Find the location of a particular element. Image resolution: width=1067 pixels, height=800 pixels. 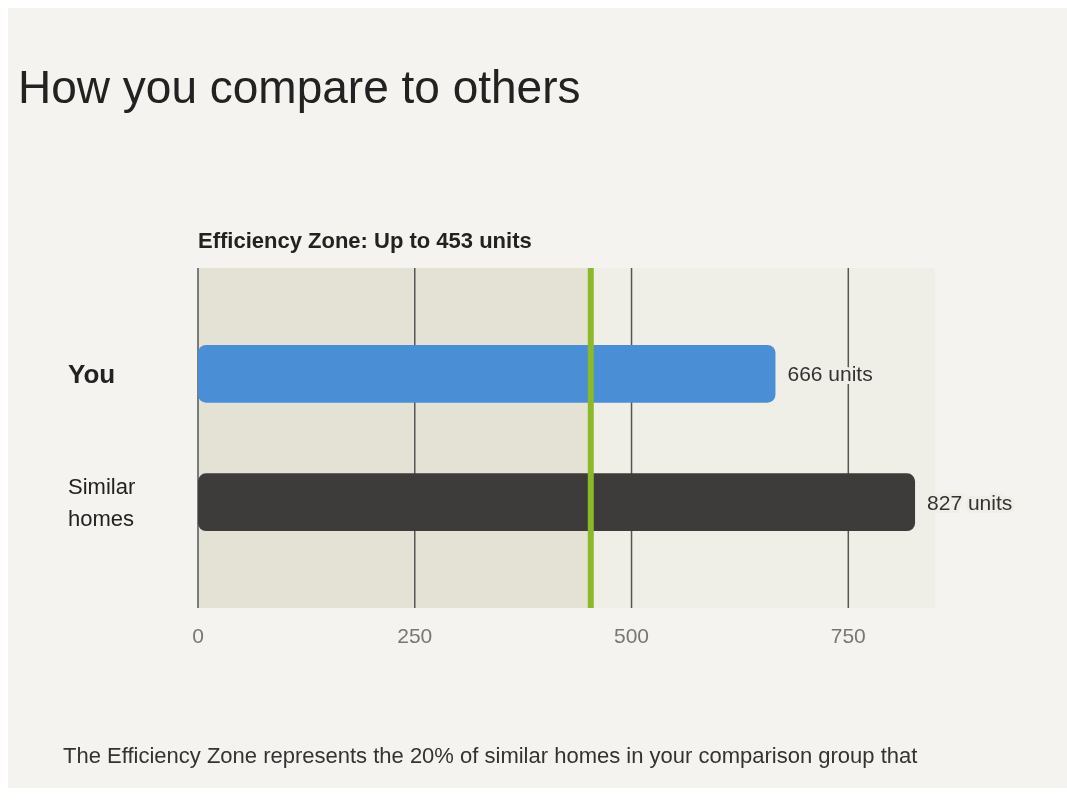

text: The Efficiency Zone represents the 20% of similar homes in your comparison group that is located at coordinates (490, 755).